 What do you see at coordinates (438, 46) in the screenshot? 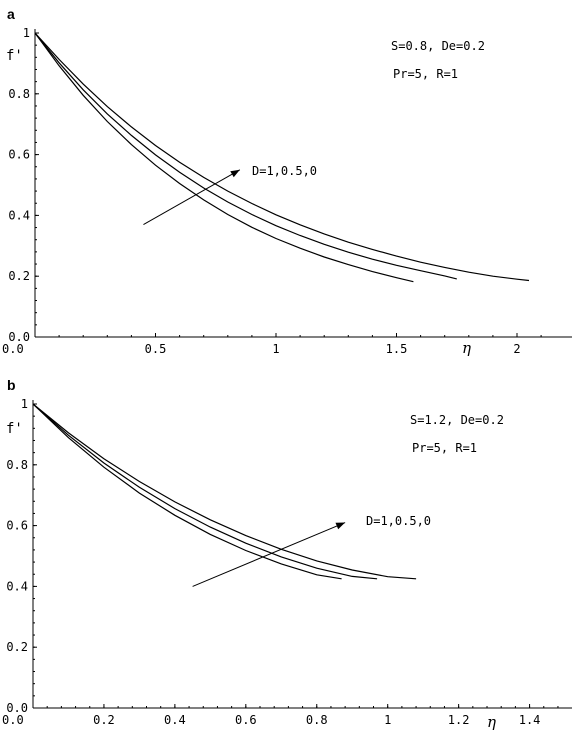
I see `param-annotation: S=0.8, De=0.2` at bounding box center [438, 46].